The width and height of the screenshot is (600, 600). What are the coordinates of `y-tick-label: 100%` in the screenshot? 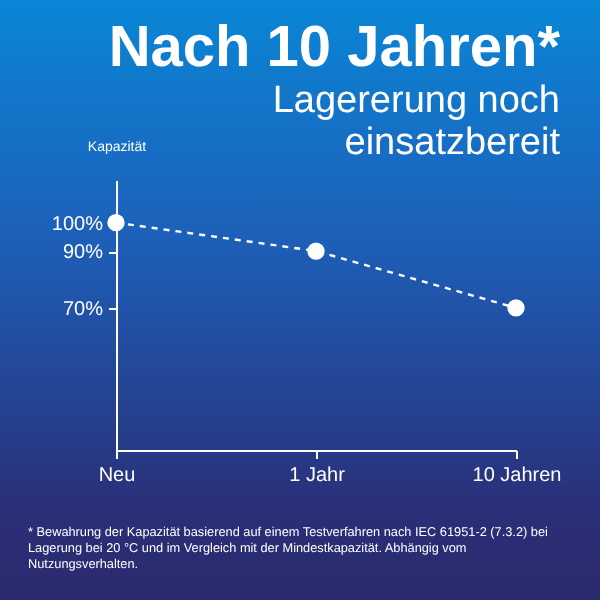 It's located at (77, 224).